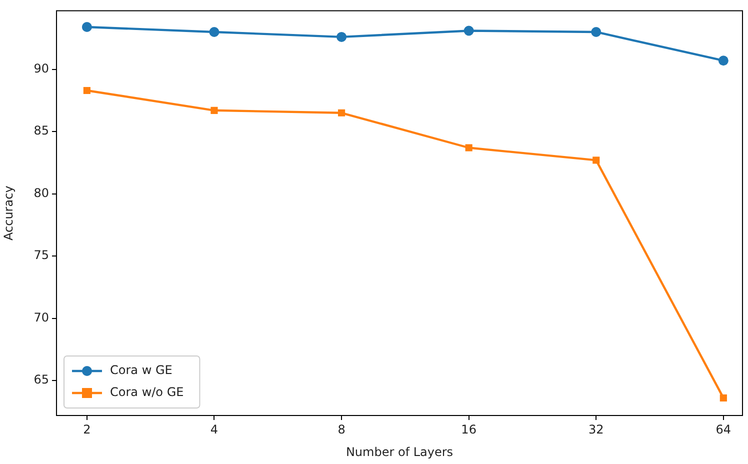 This screenshot has width=748, height=464. Describe the element at coordinates (87, 429) in the screenshot. I see `x-tick-label: 2` at that location.